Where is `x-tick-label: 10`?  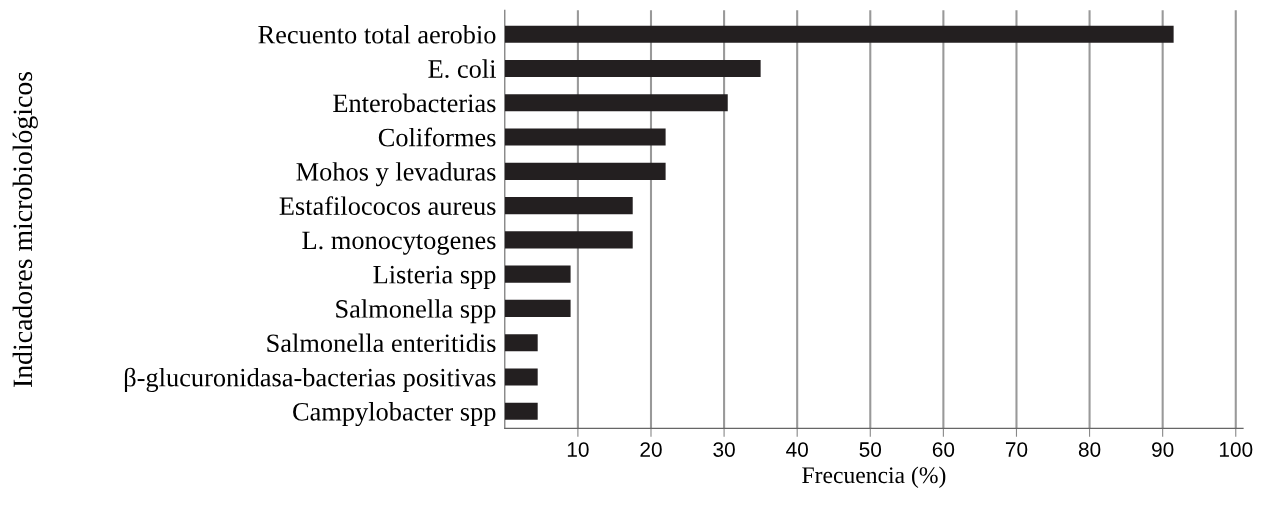 x-tick-label: 10 is located at coordinates (578, 449).